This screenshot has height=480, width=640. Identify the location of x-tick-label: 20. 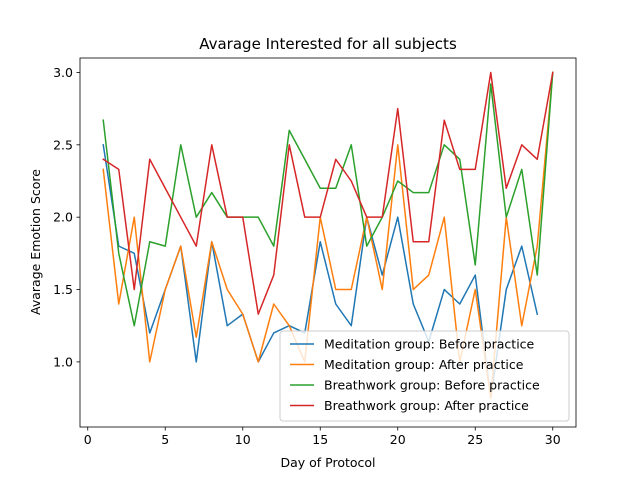
(398, 439).